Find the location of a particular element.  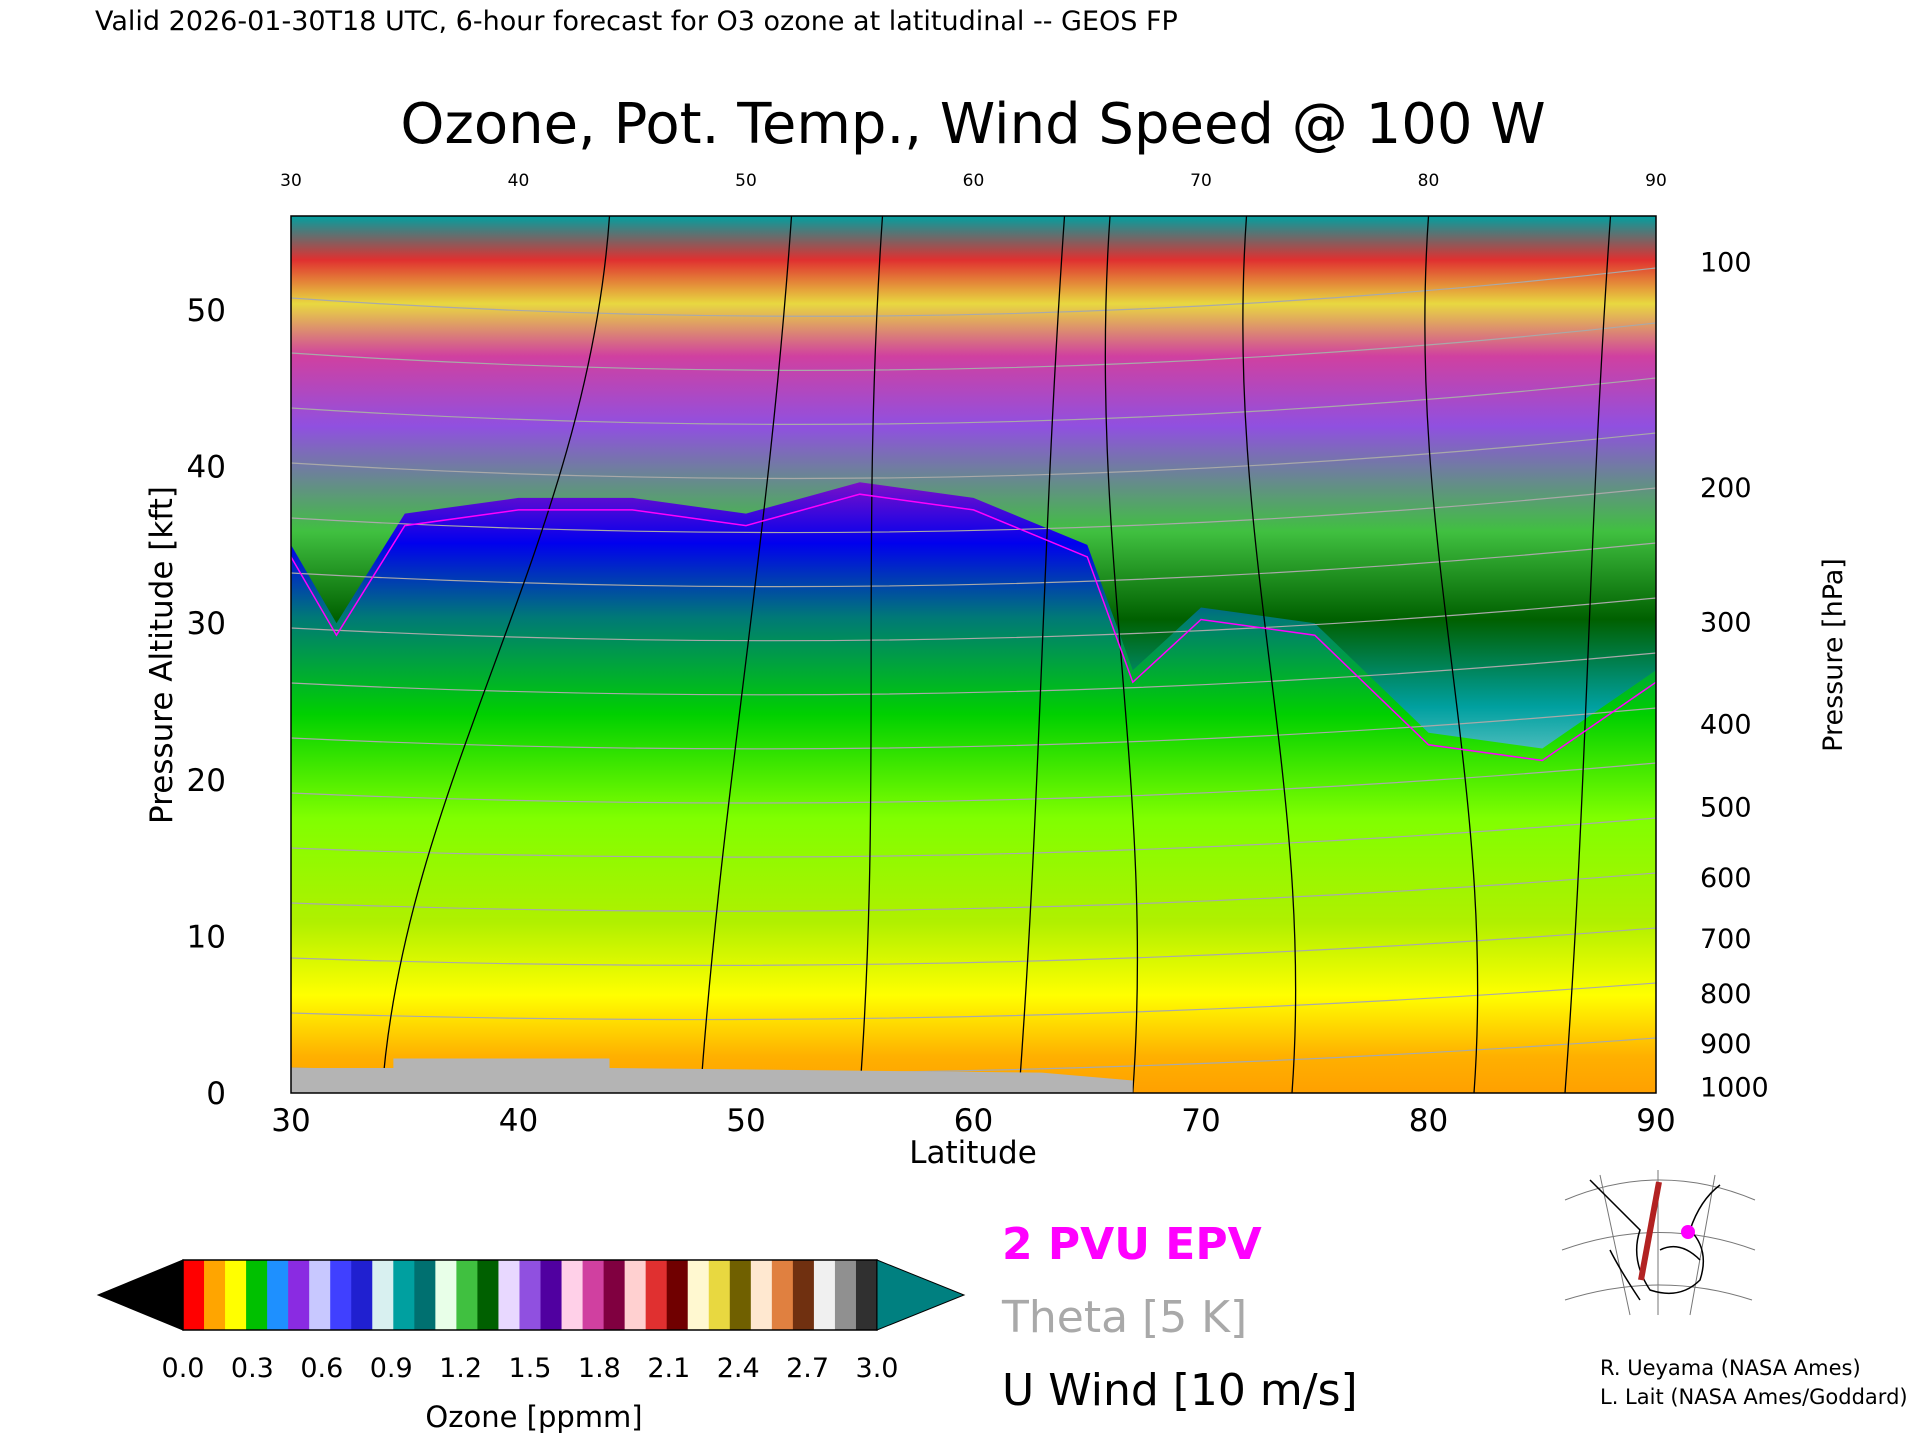

pressure-tick-label: 300 is located at coordinates (1726, 623).